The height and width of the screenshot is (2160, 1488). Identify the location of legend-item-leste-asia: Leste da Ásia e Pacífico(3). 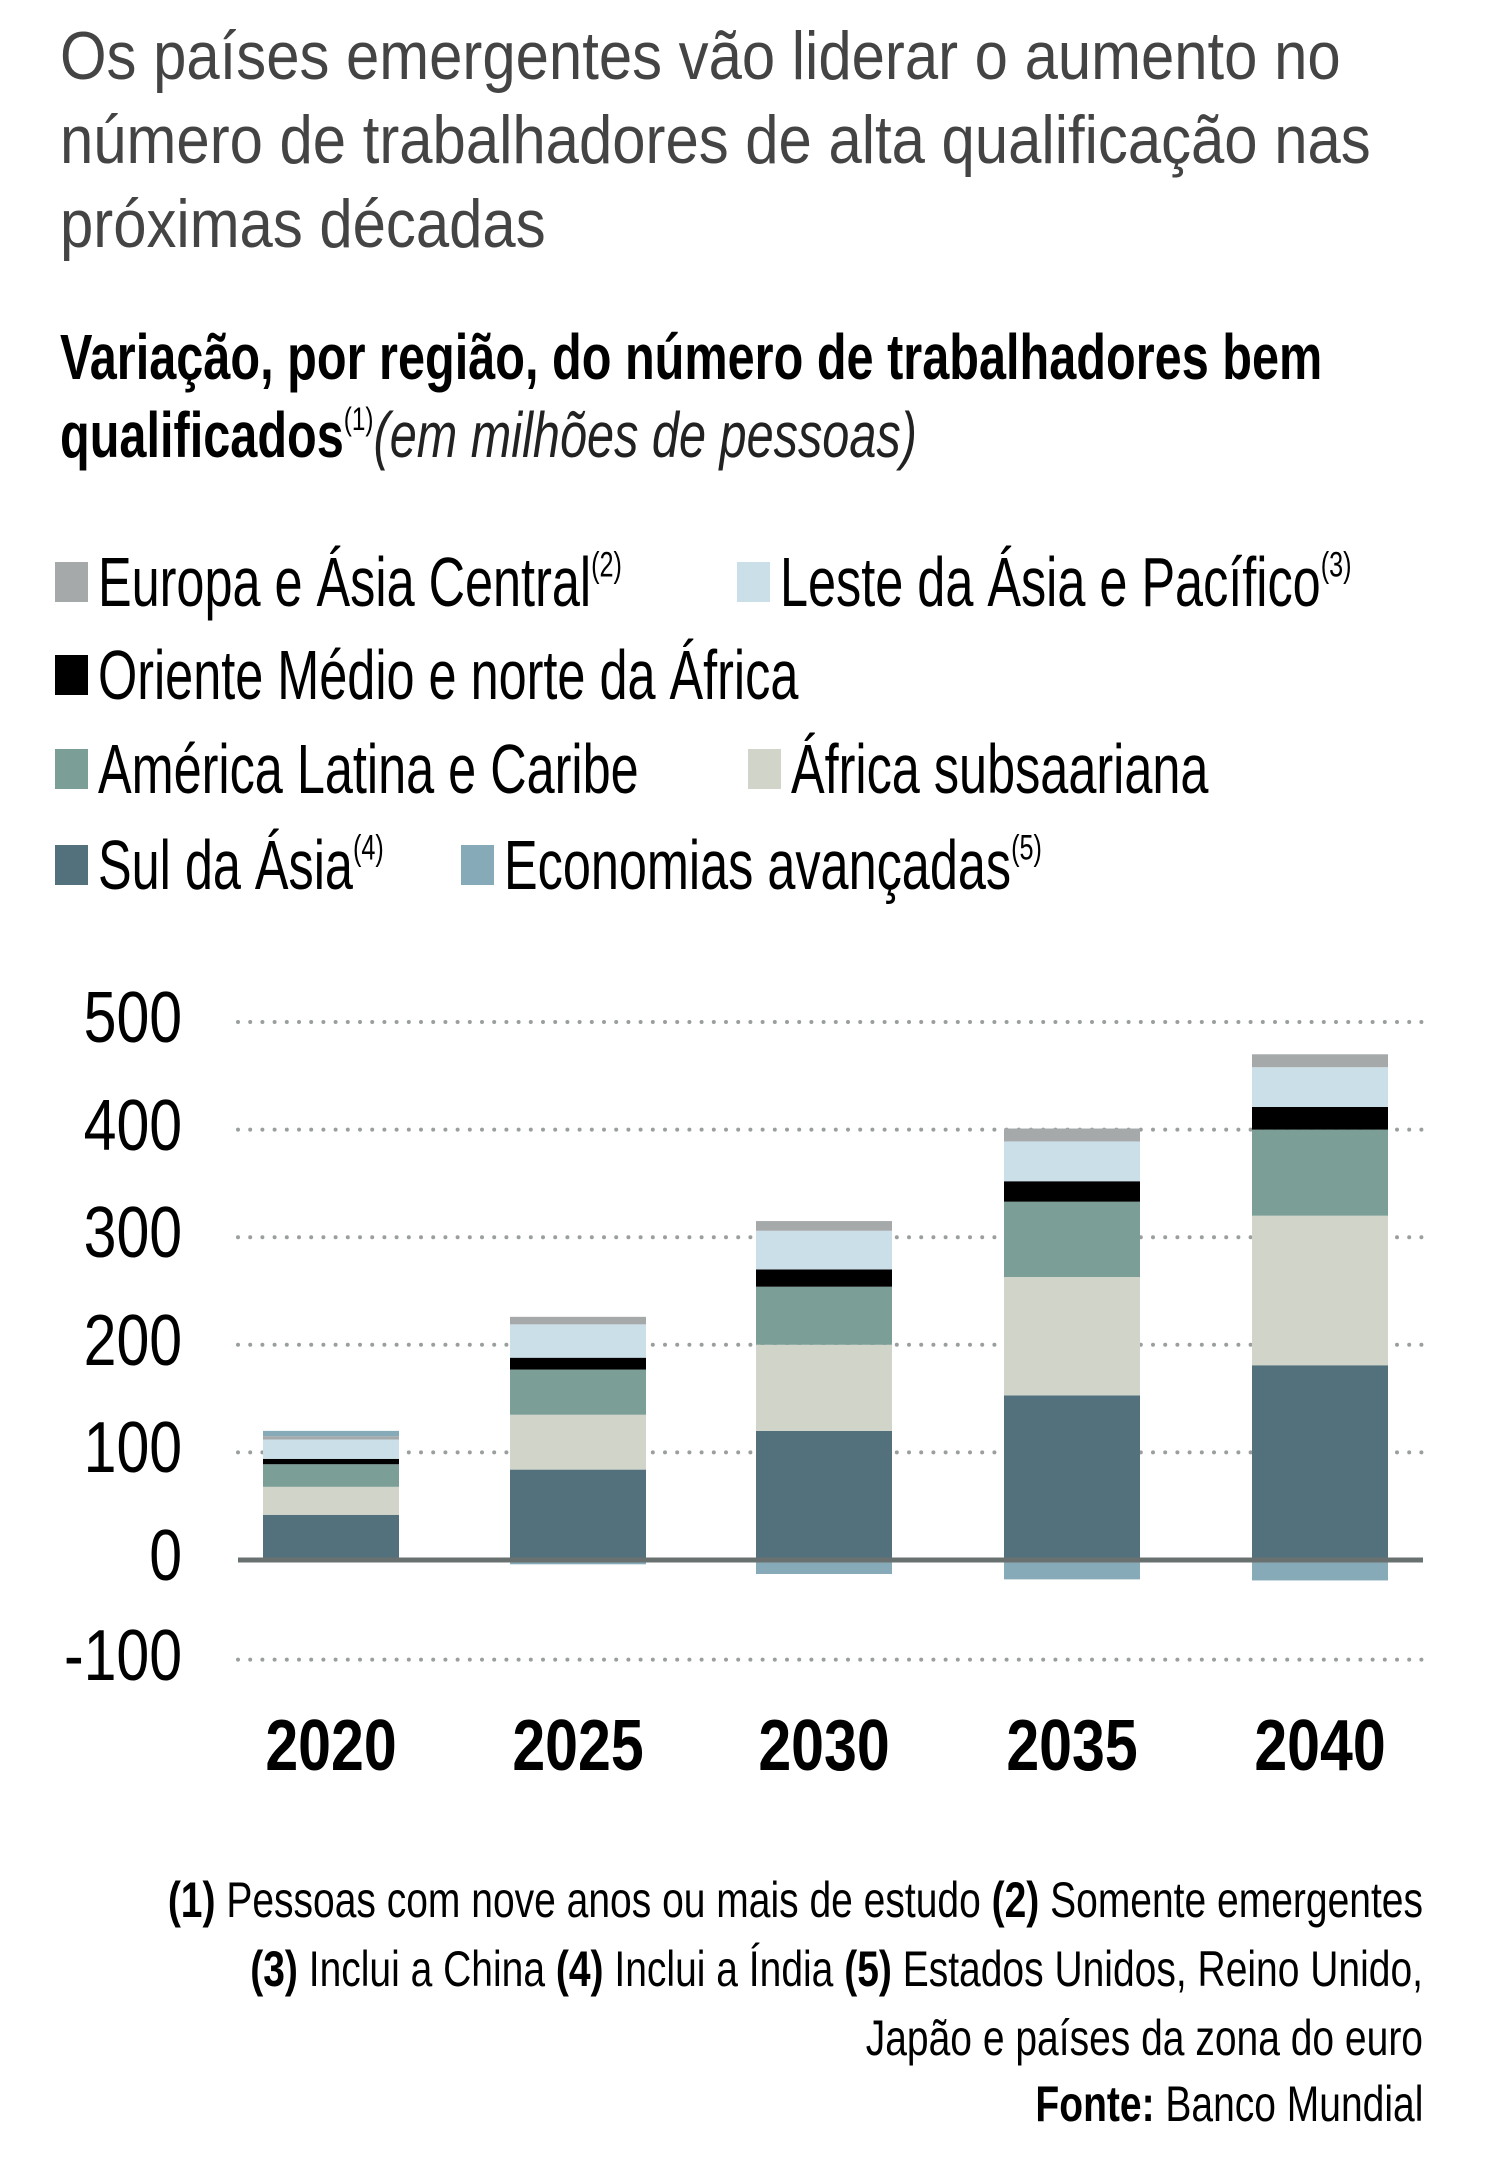
(1112, 582).